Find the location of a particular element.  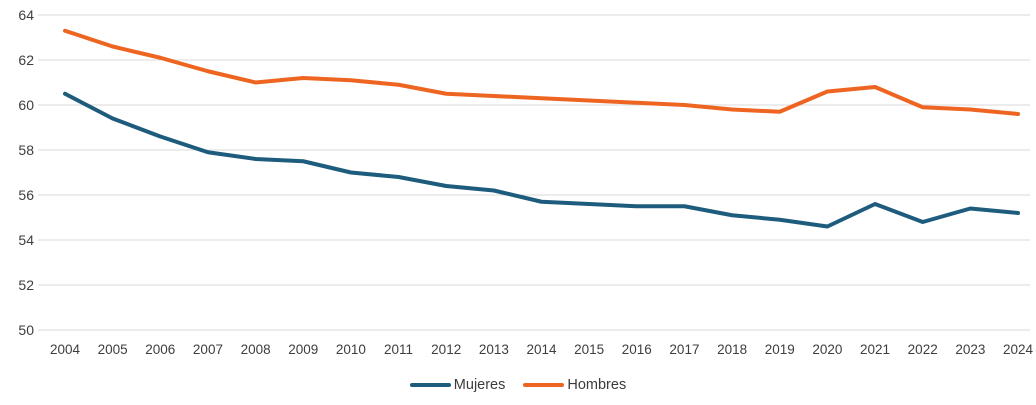

y-axis-tick-label: 62 is located at coordinates (26, 60).